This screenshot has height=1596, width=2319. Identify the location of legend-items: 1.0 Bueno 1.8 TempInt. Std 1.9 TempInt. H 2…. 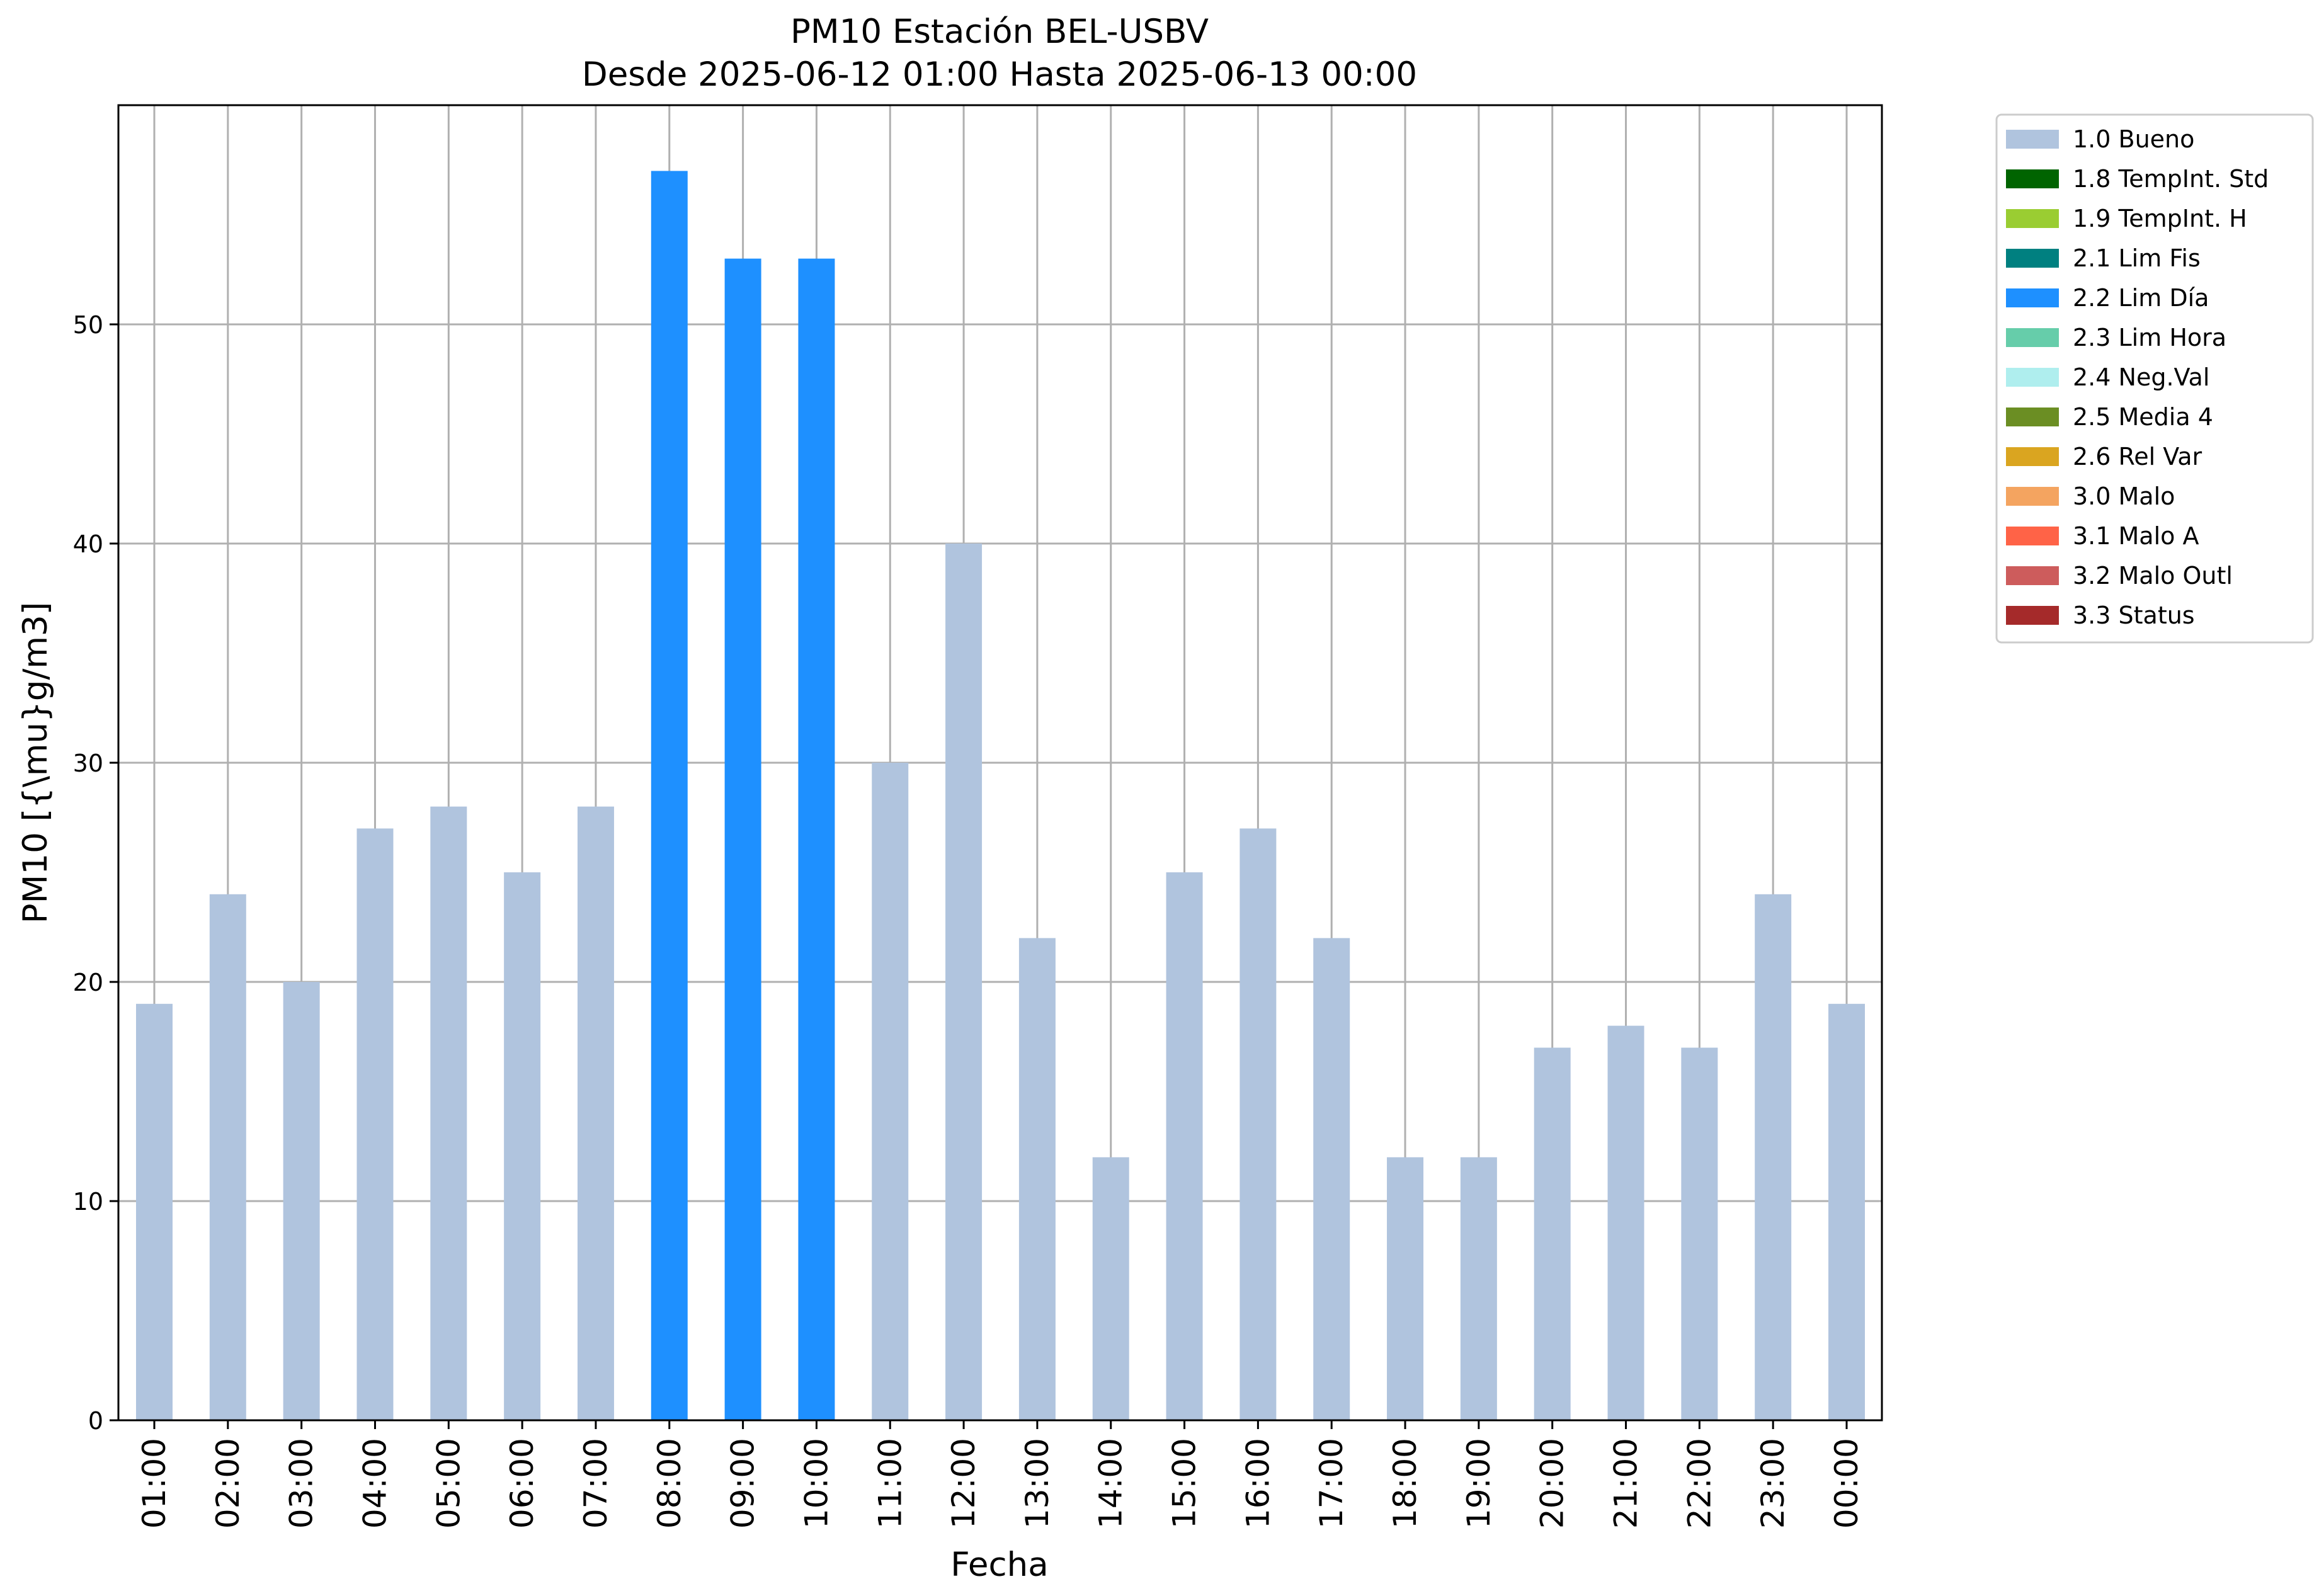
(2137, 377).